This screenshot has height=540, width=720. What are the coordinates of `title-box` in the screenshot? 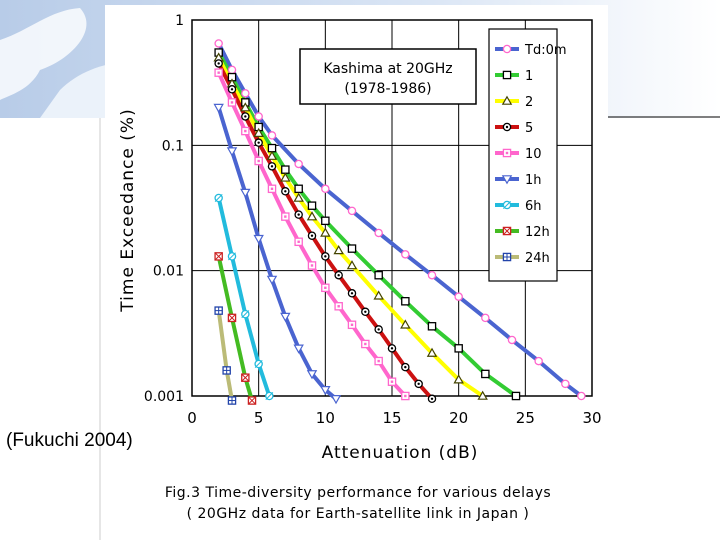 It's located at (388, 76).